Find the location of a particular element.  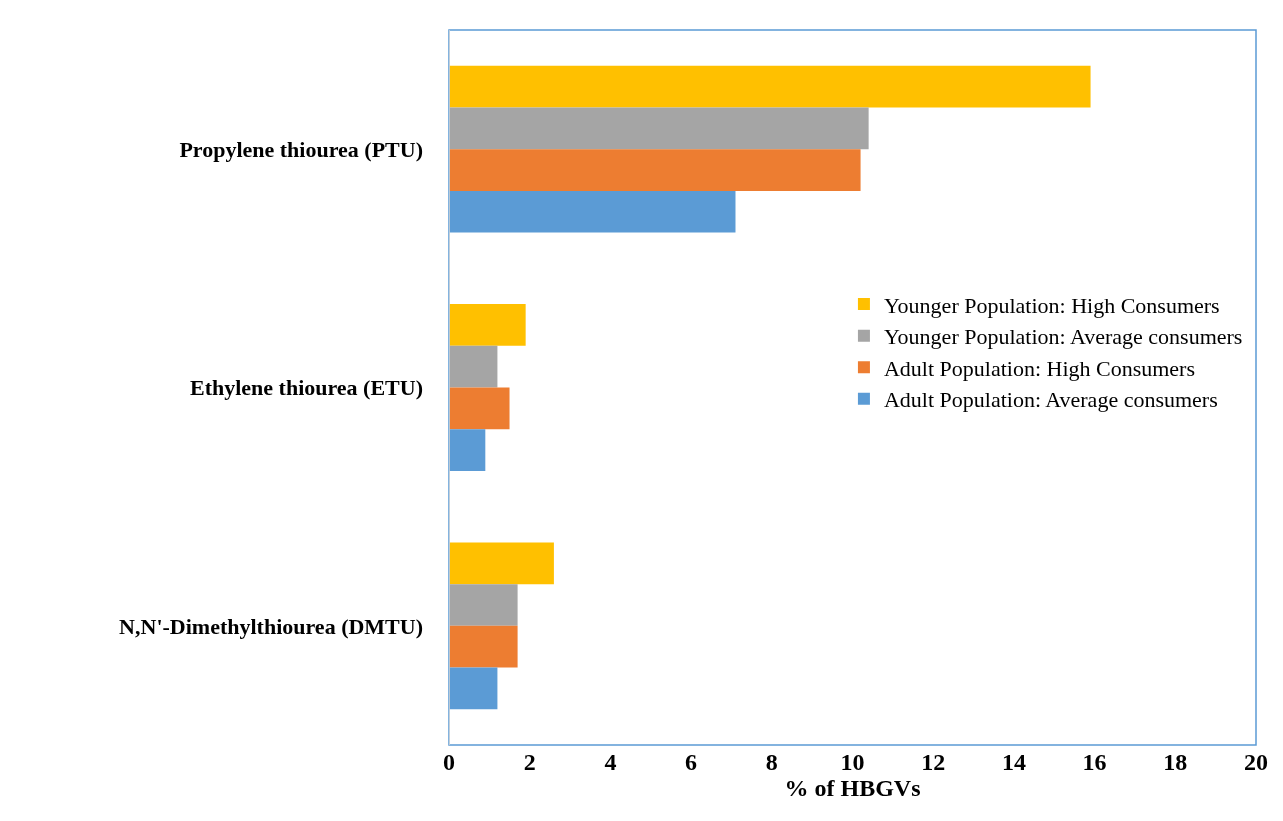

legend-label: Adult Population: Average consumers is located at coordinates (1050, 400).